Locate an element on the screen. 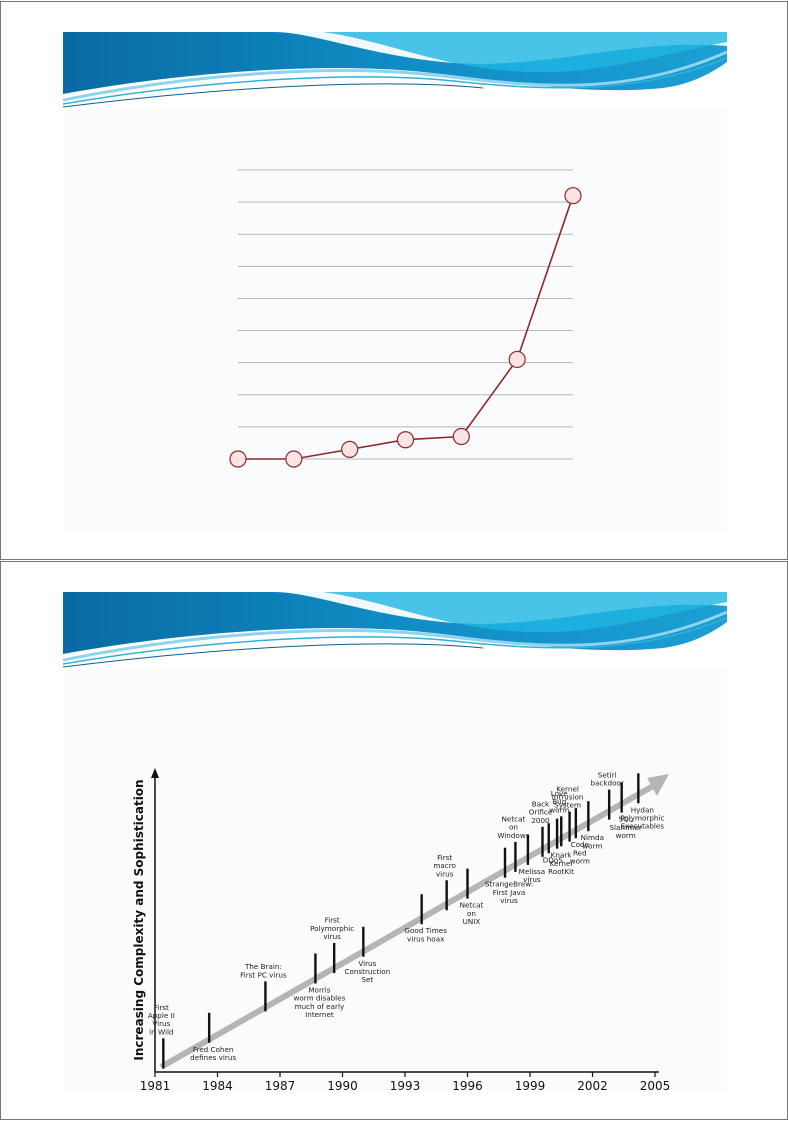 The height and width of the screenshot is (1122, 788). event-label: Knark Kernel RootKit is located at coordinates (561, 863).